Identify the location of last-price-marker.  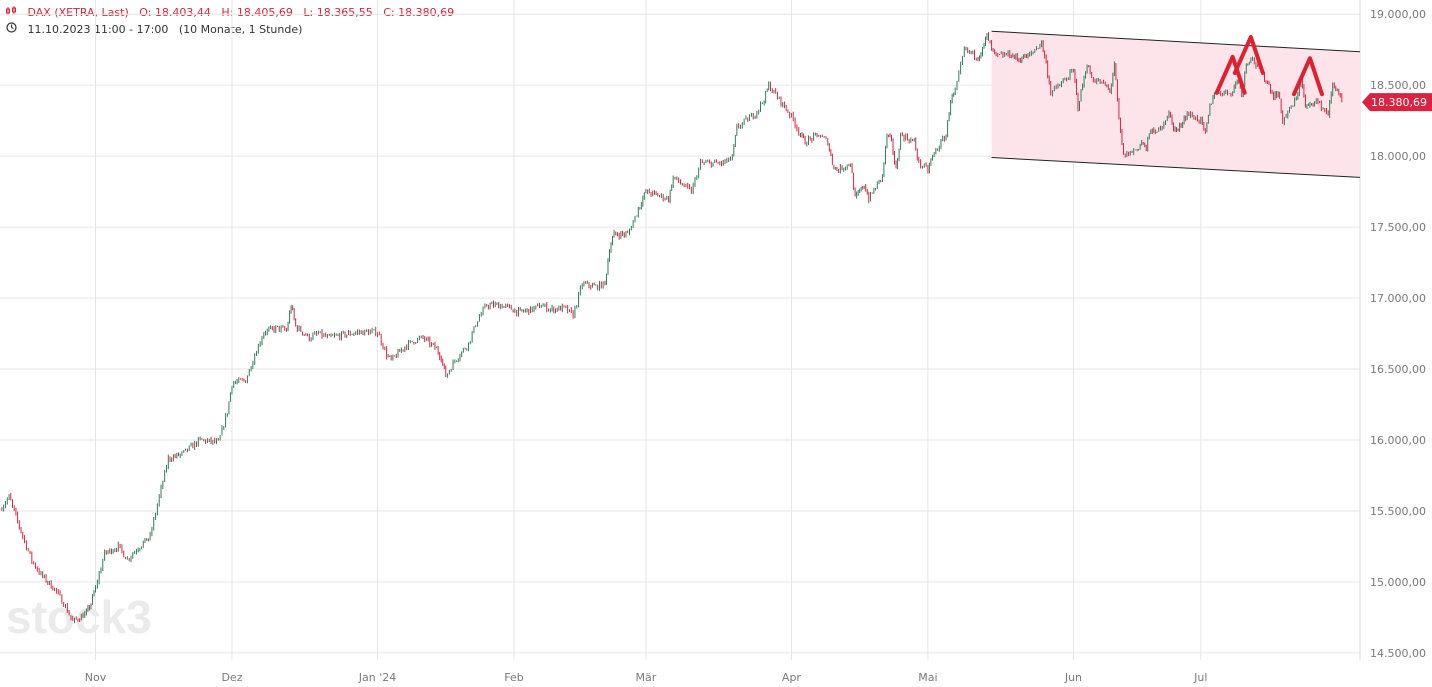
(1397, 102).